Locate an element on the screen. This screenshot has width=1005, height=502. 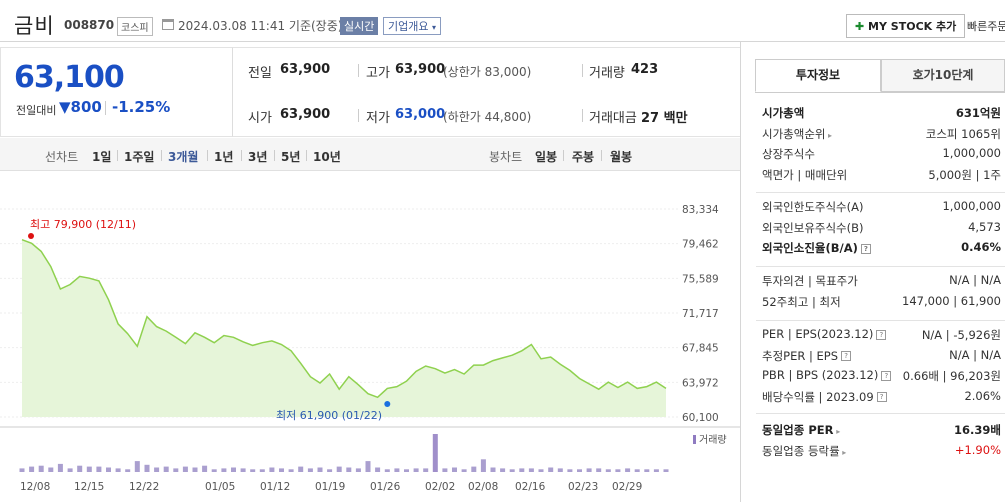
info-value: 631억원 is located at coordinates (978, 113).